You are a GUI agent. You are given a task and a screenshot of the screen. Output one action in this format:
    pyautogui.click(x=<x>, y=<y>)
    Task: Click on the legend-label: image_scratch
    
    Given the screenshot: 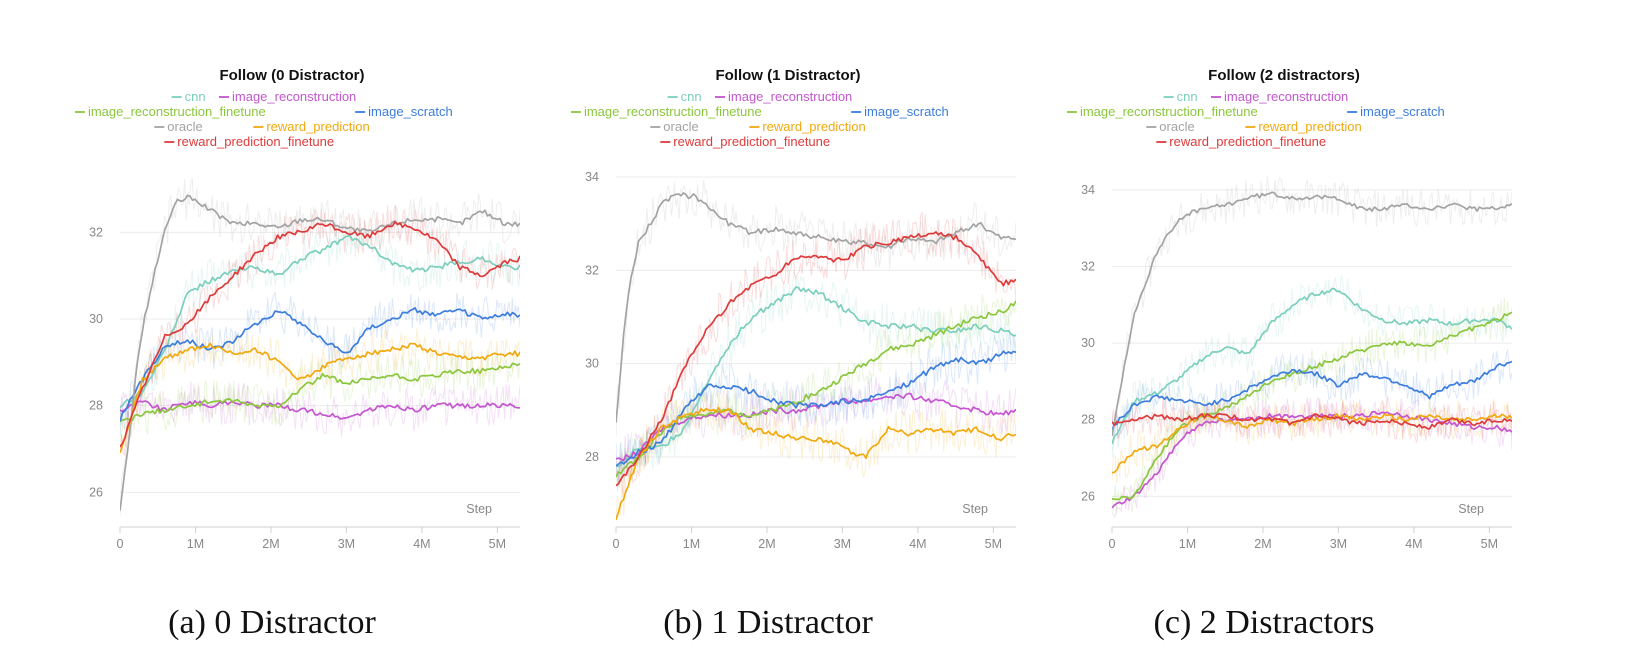 What is the action you would take?
    pyautogui.click(x=1402, y=111)
    